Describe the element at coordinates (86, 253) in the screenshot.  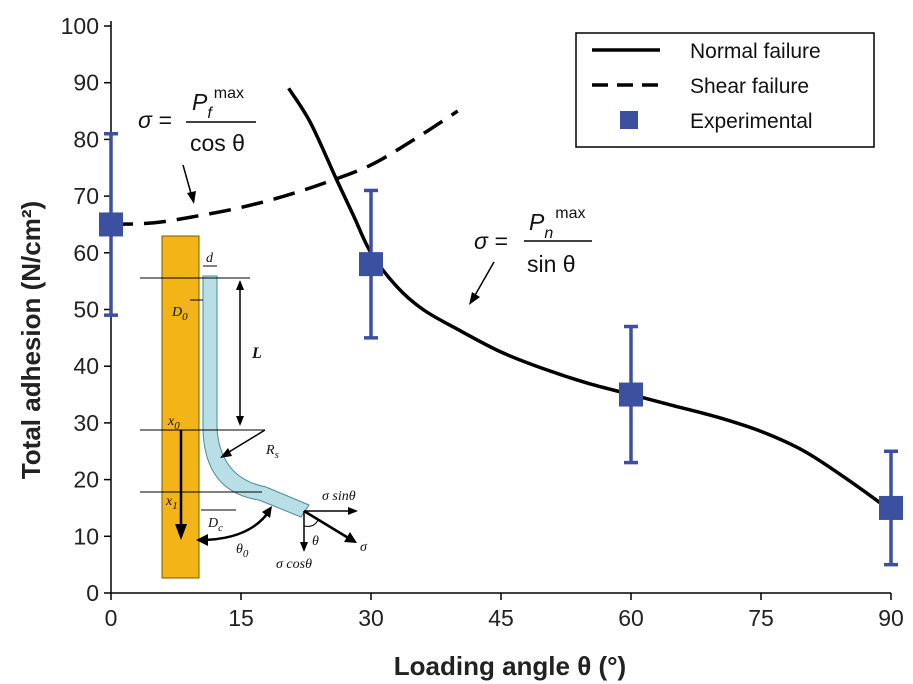
I see `y-tick-label: 60` at that location.